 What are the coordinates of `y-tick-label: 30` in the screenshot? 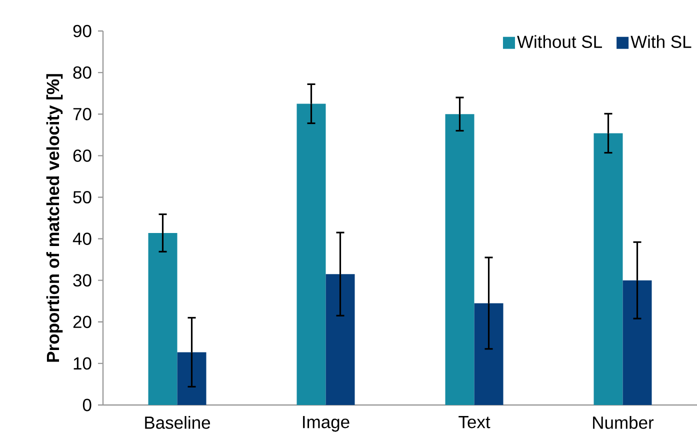 It's located at (82, 280).